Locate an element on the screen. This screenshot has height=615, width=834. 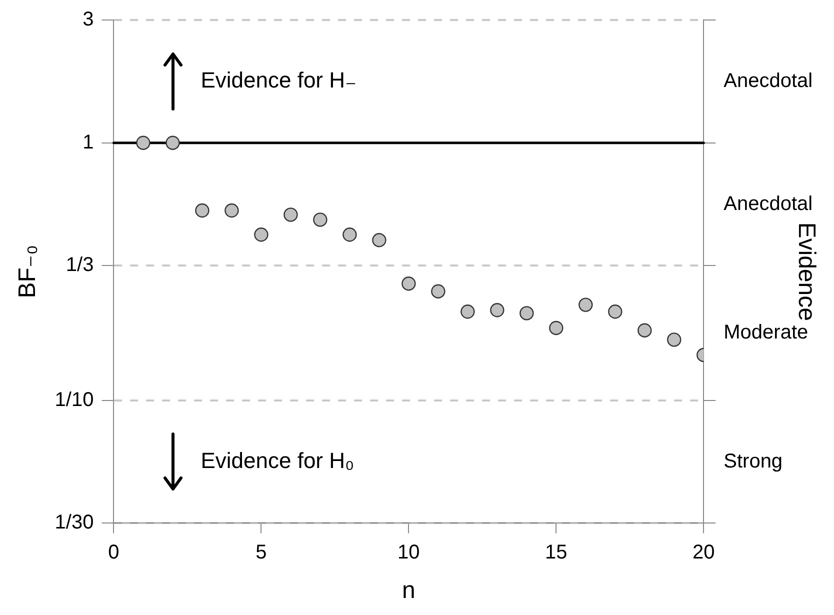
y-axis-title: BF₋₀ is located at coordinates (28, 271).